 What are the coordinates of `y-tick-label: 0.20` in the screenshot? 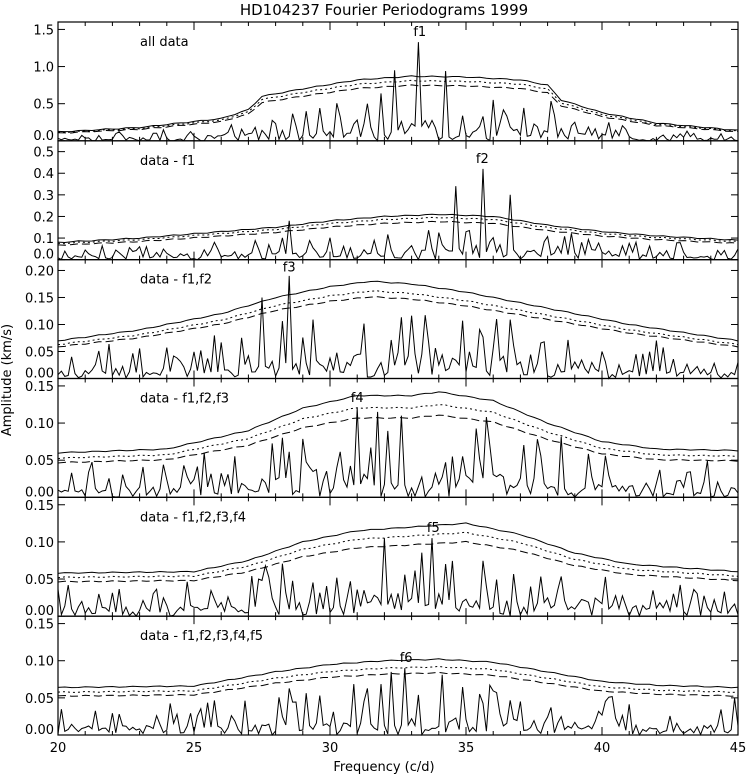 It's located at (39, 271).